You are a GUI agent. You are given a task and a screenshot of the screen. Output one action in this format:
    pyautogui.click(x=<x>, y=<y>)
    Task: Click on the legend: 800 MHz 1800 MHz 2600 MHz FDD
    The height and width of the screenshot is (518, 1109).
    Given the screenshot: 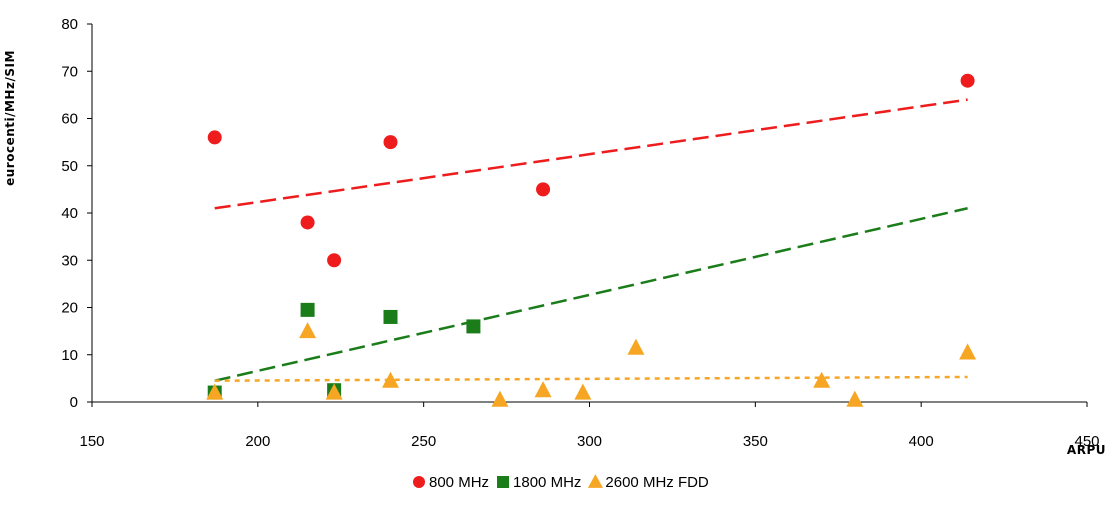 What is the action you would take?
    pyautogui.click(x=561, y=482)
    